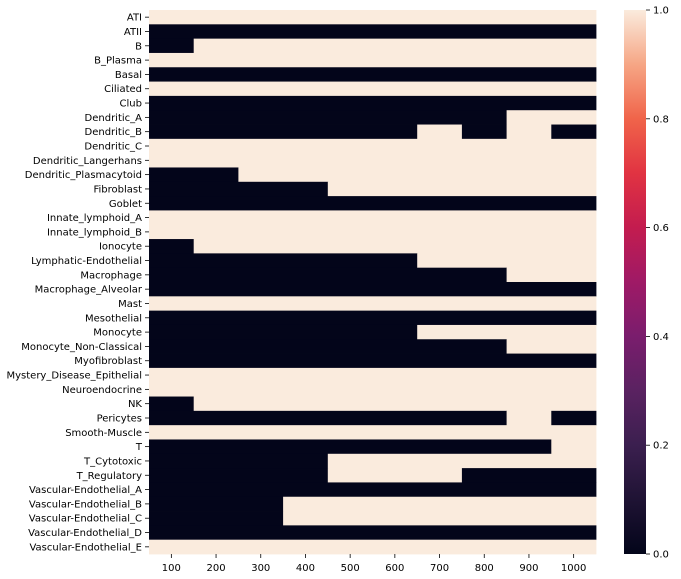 The height and width of the screenshot is (579, 681). Describe the element at coordinates (305, 568) in the screenshot. I see `x-tick-label: 400` at that location.